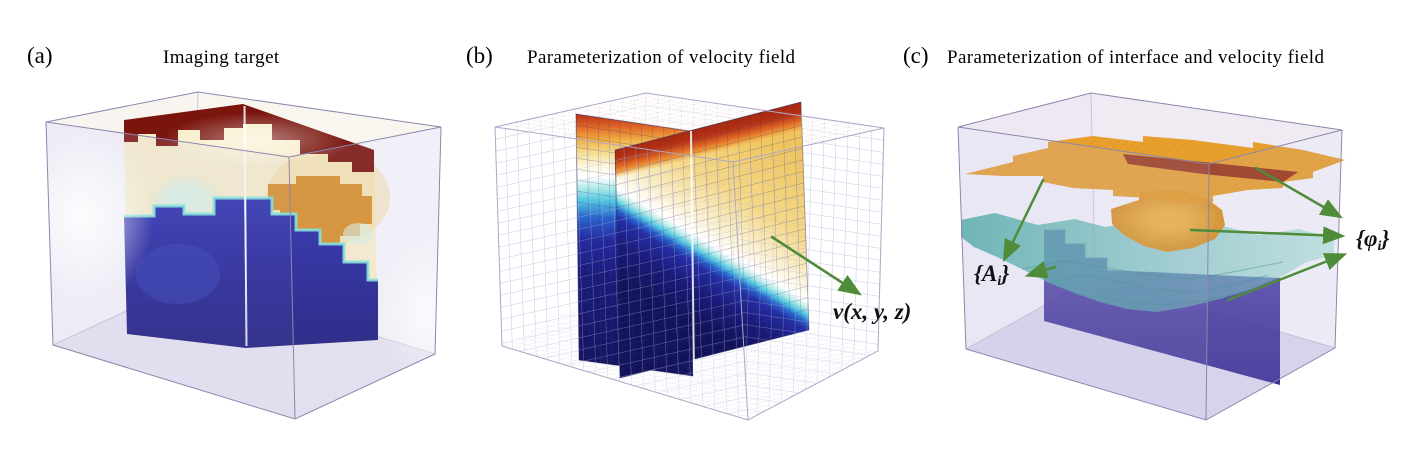  I want to click on panel-c-label: (c), so click(916, 55).